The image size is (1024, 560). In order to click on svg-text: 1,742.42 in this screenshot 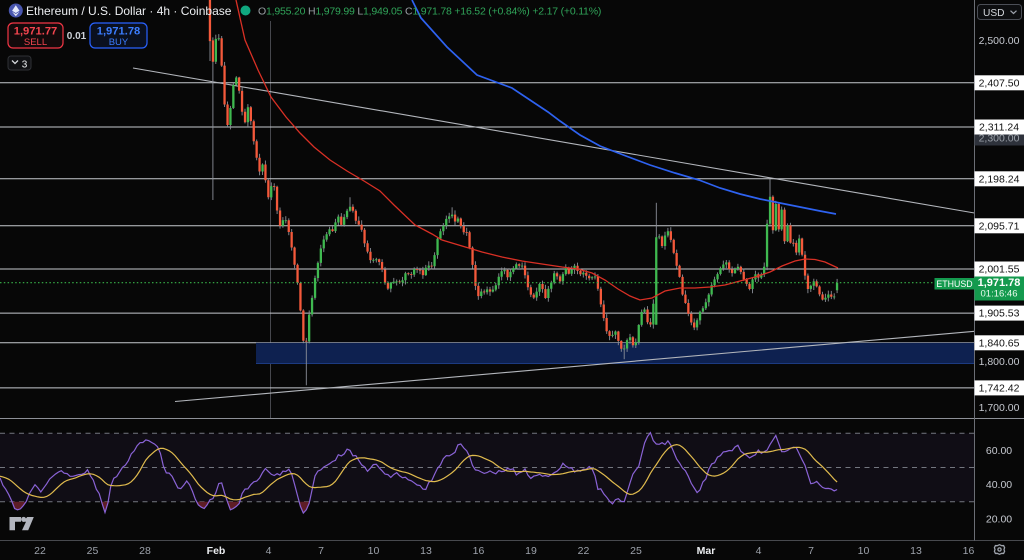, I will do `click(999, 389)`.